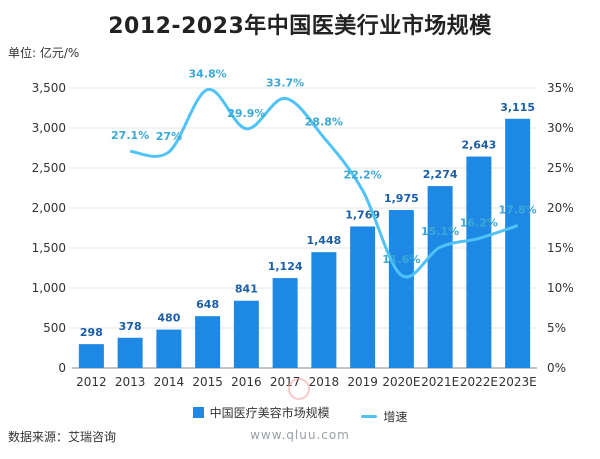 This screenshot has height=459, width=600. What do you see at coordinates (269, 413) in the screenshot?
I see `legend-label-bar: 中国医疗美容市场规模` at bounding box center [269, 413].